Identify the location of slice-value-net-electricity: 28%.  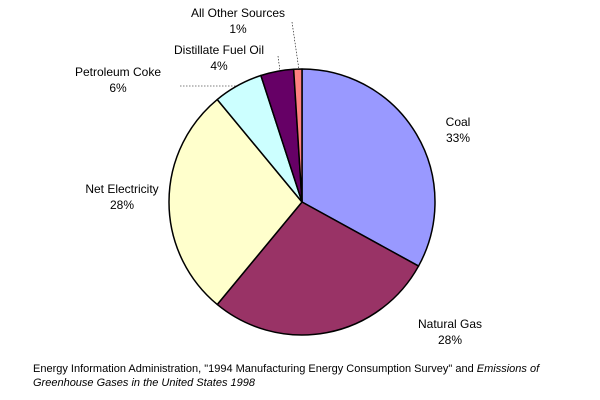
(122, 205).